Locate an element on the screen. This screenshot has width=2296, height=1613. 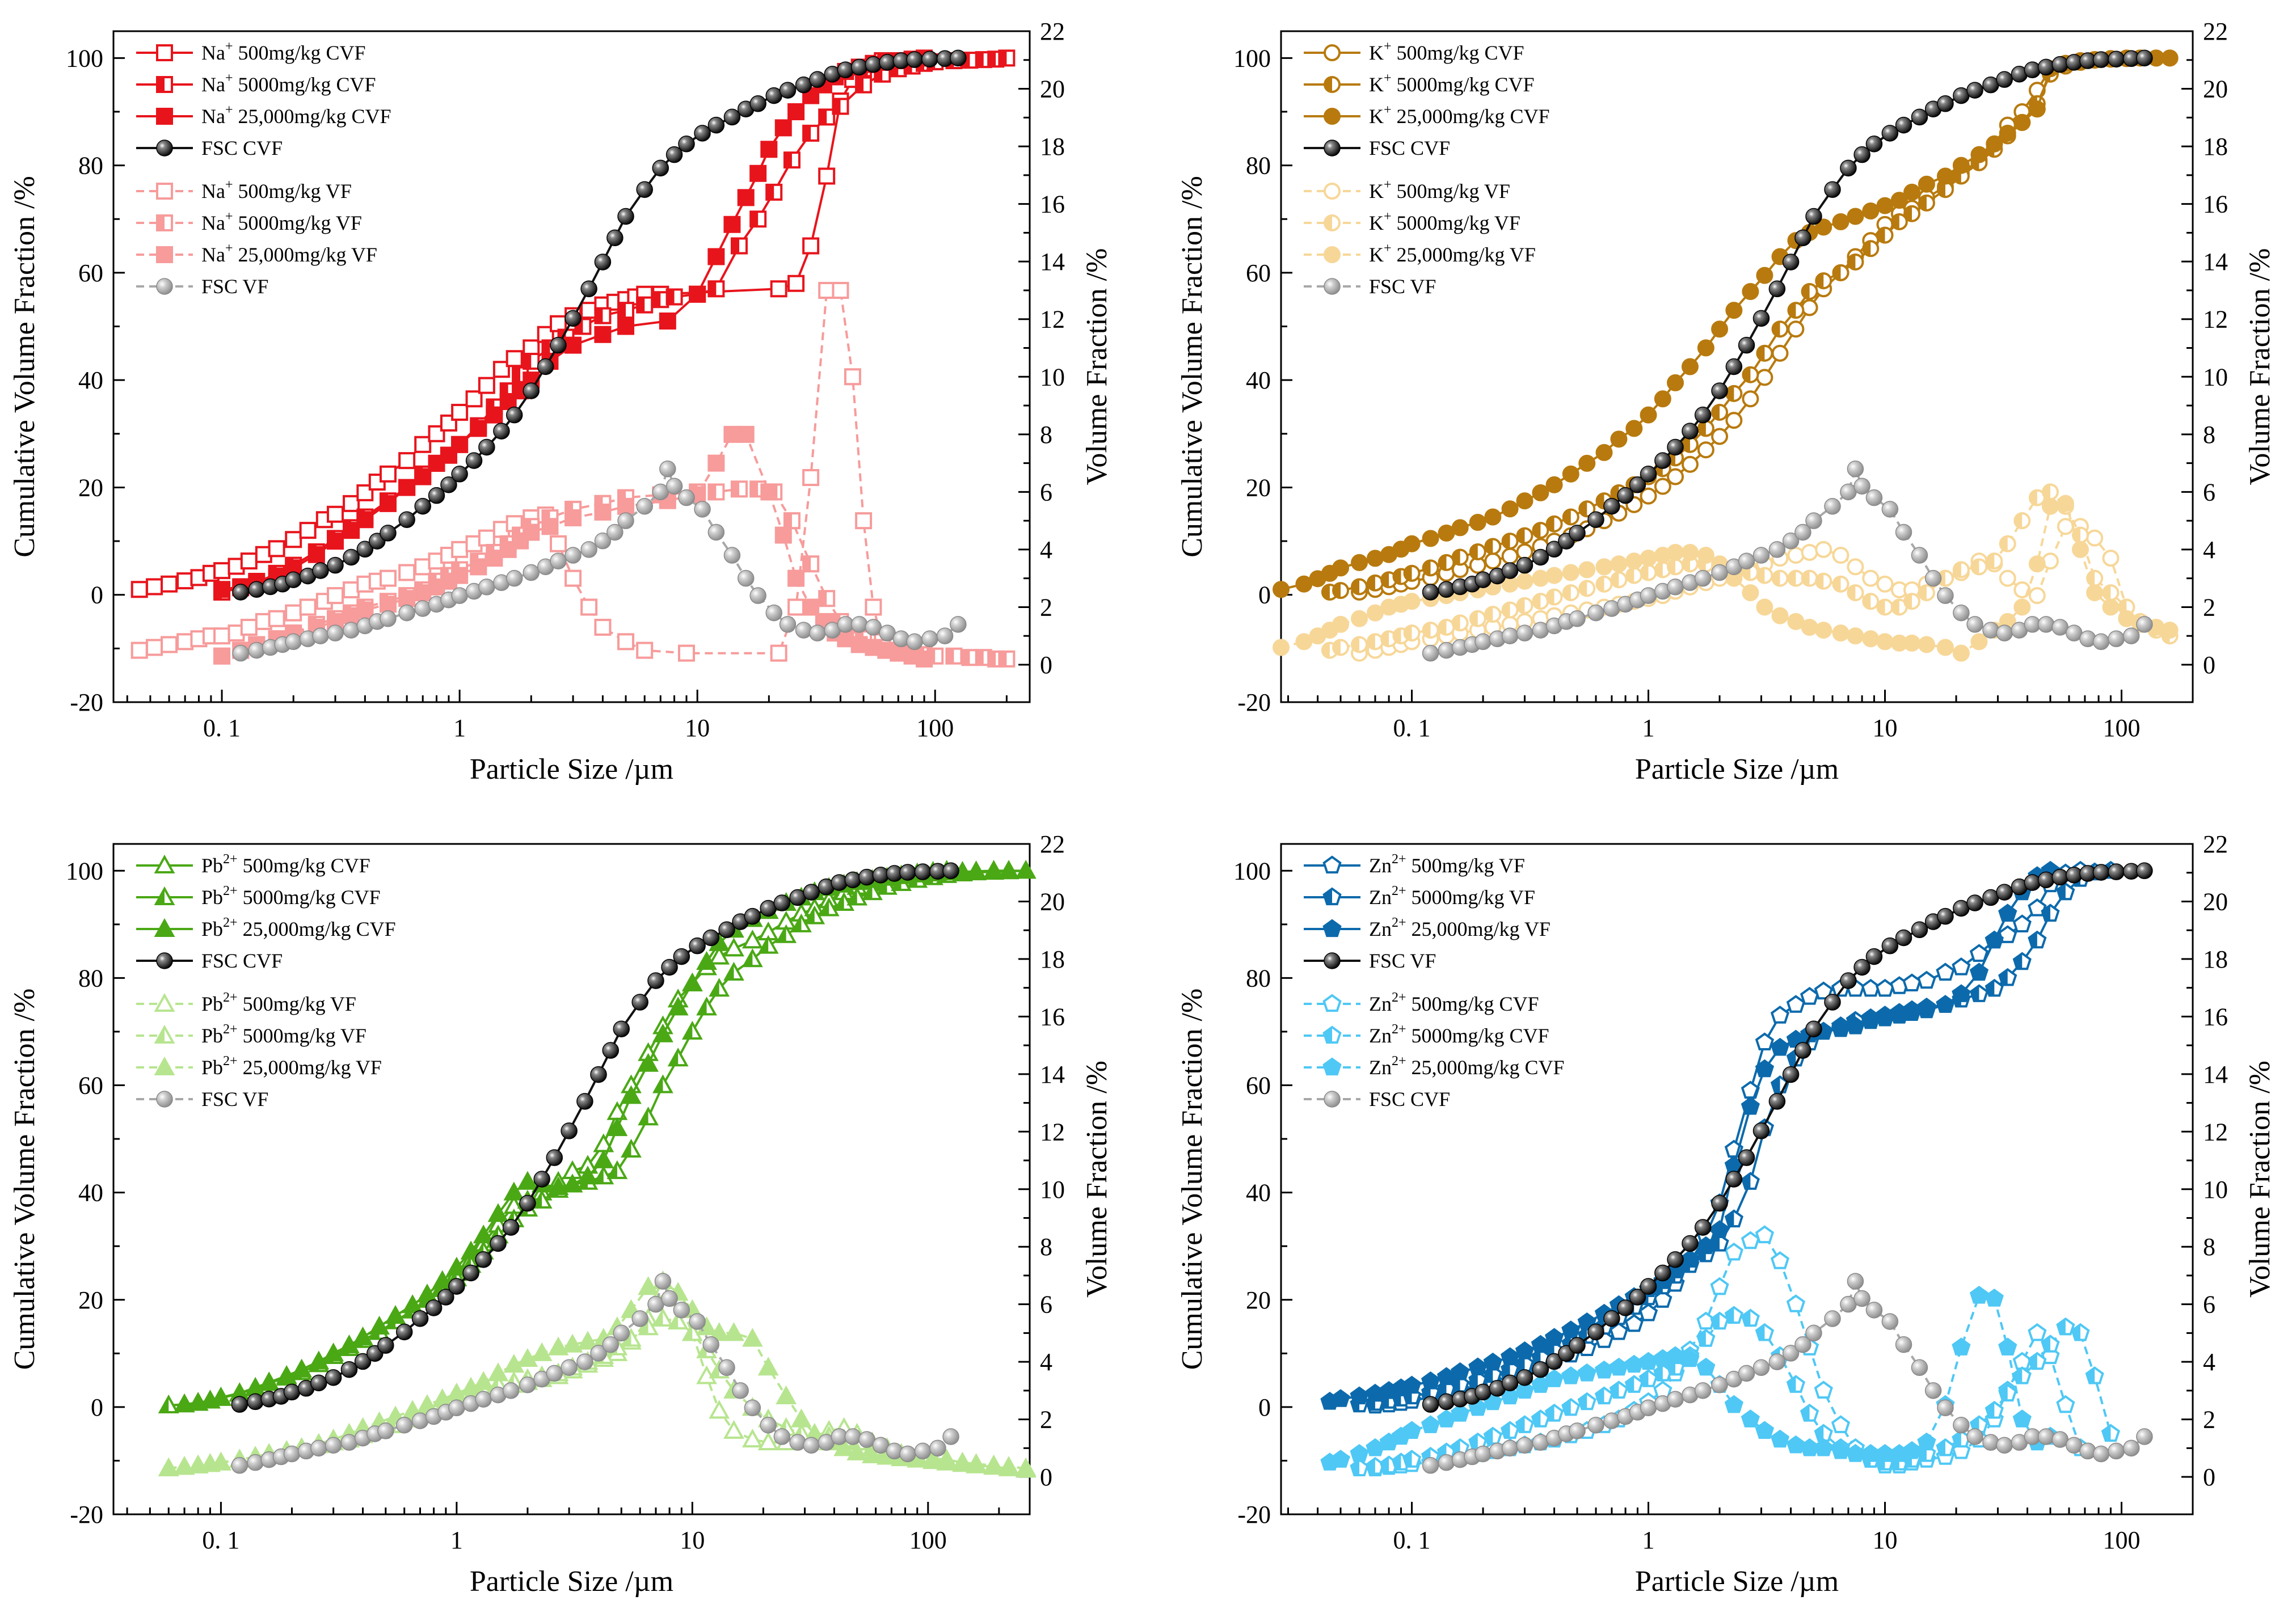
y-left-tick-label: 80 is located at coordinates (1259, 978).